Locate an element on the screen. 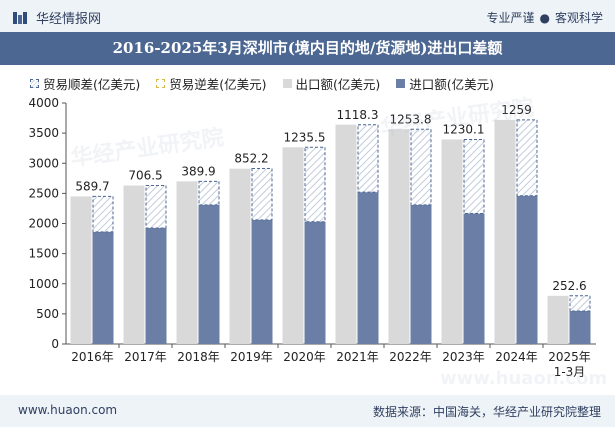  surplus-data-label: 389.9 is located at coordinates (198, 171).